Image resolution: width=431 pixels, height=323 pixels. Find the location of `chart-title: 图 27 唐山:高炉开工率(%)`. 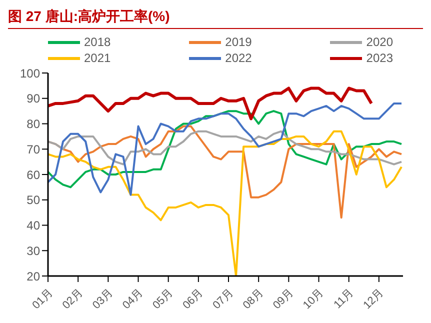

chart-title: 图 27 唐山:高炉开工率(%) is located at coordinates (215, 18).